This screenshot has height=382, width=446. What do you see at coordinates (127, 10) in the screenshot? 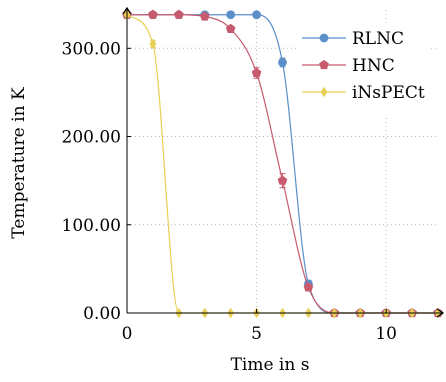
I see `y-axis-arrow` at bounding box center [127, 10].